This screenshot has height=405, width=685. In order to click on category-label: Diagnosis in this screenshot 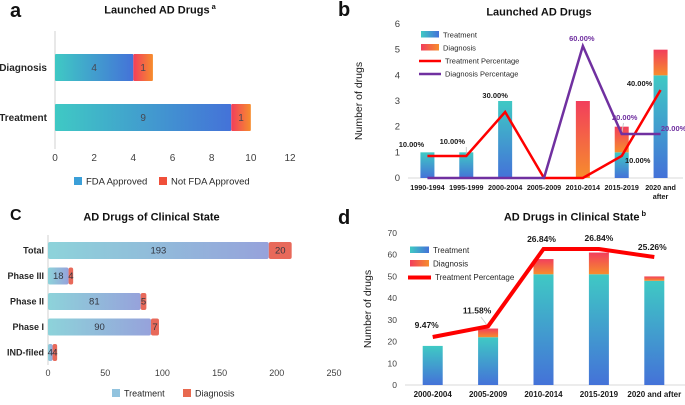, I will do `click(23, 68)`.